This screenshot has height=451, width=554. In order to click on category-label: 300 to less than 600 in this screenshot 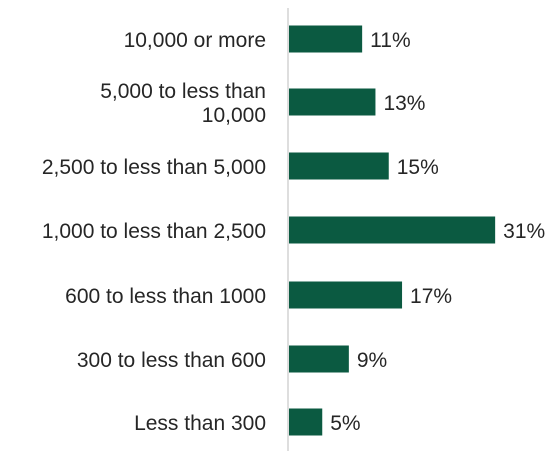, I will do `click(171, 360)`.